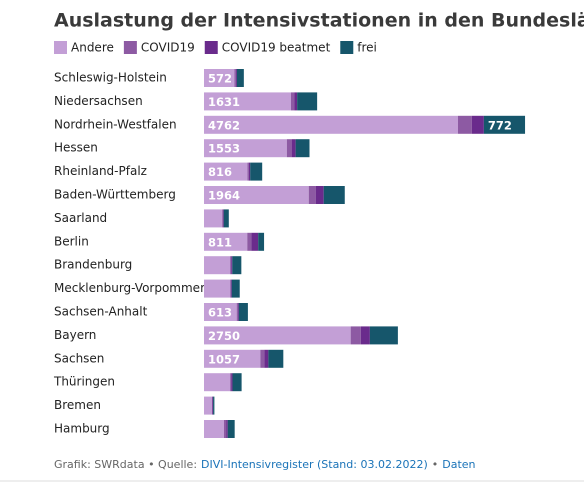  I want to click on source-text: Grafik: SWRdata • Quelle:, so click(125, 464).